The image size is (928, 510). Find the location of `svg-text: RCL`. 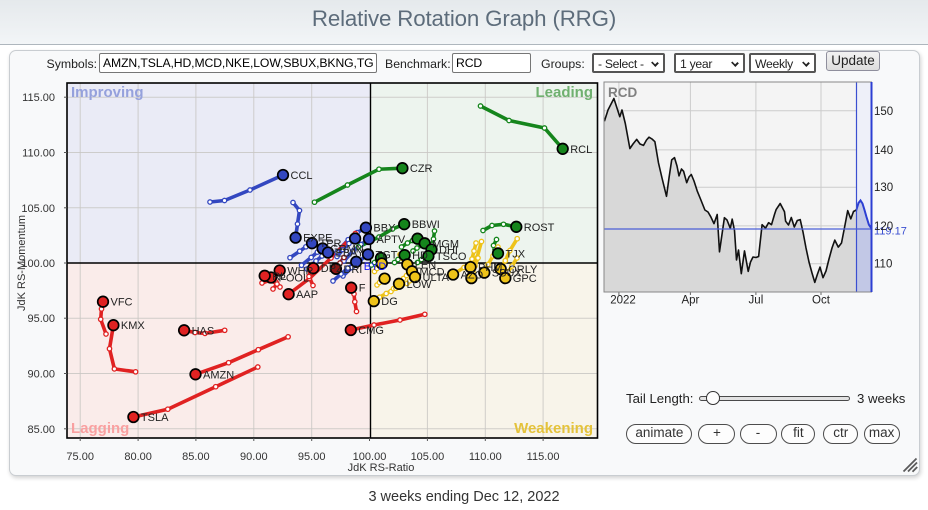

svg-text: RCL is located at coordinates (581, 150).